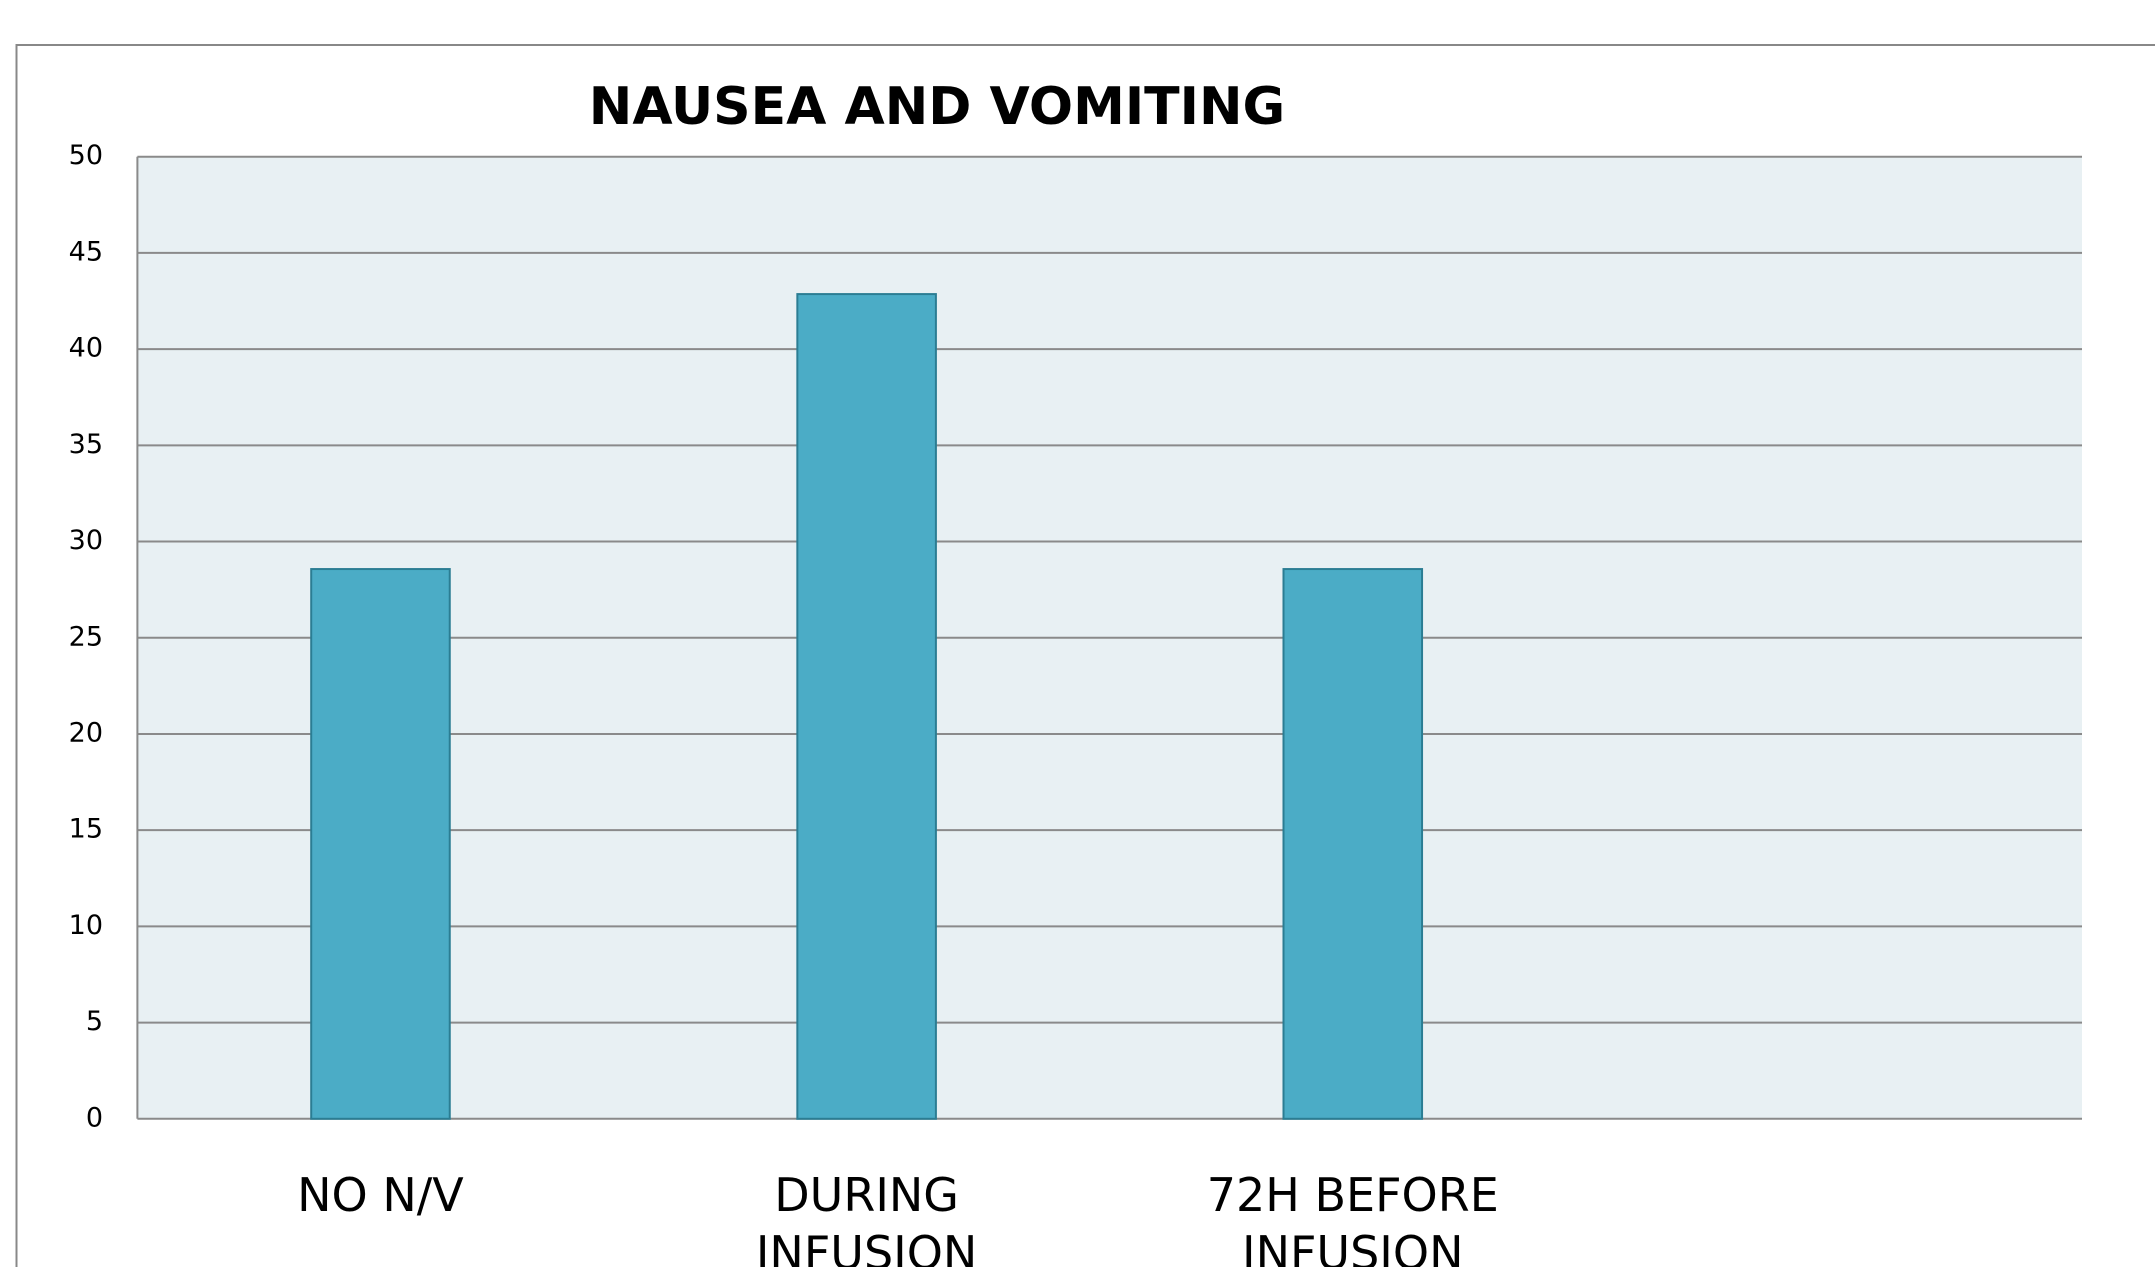  I want to click on y-tick-label: 20, so click(86, 732).